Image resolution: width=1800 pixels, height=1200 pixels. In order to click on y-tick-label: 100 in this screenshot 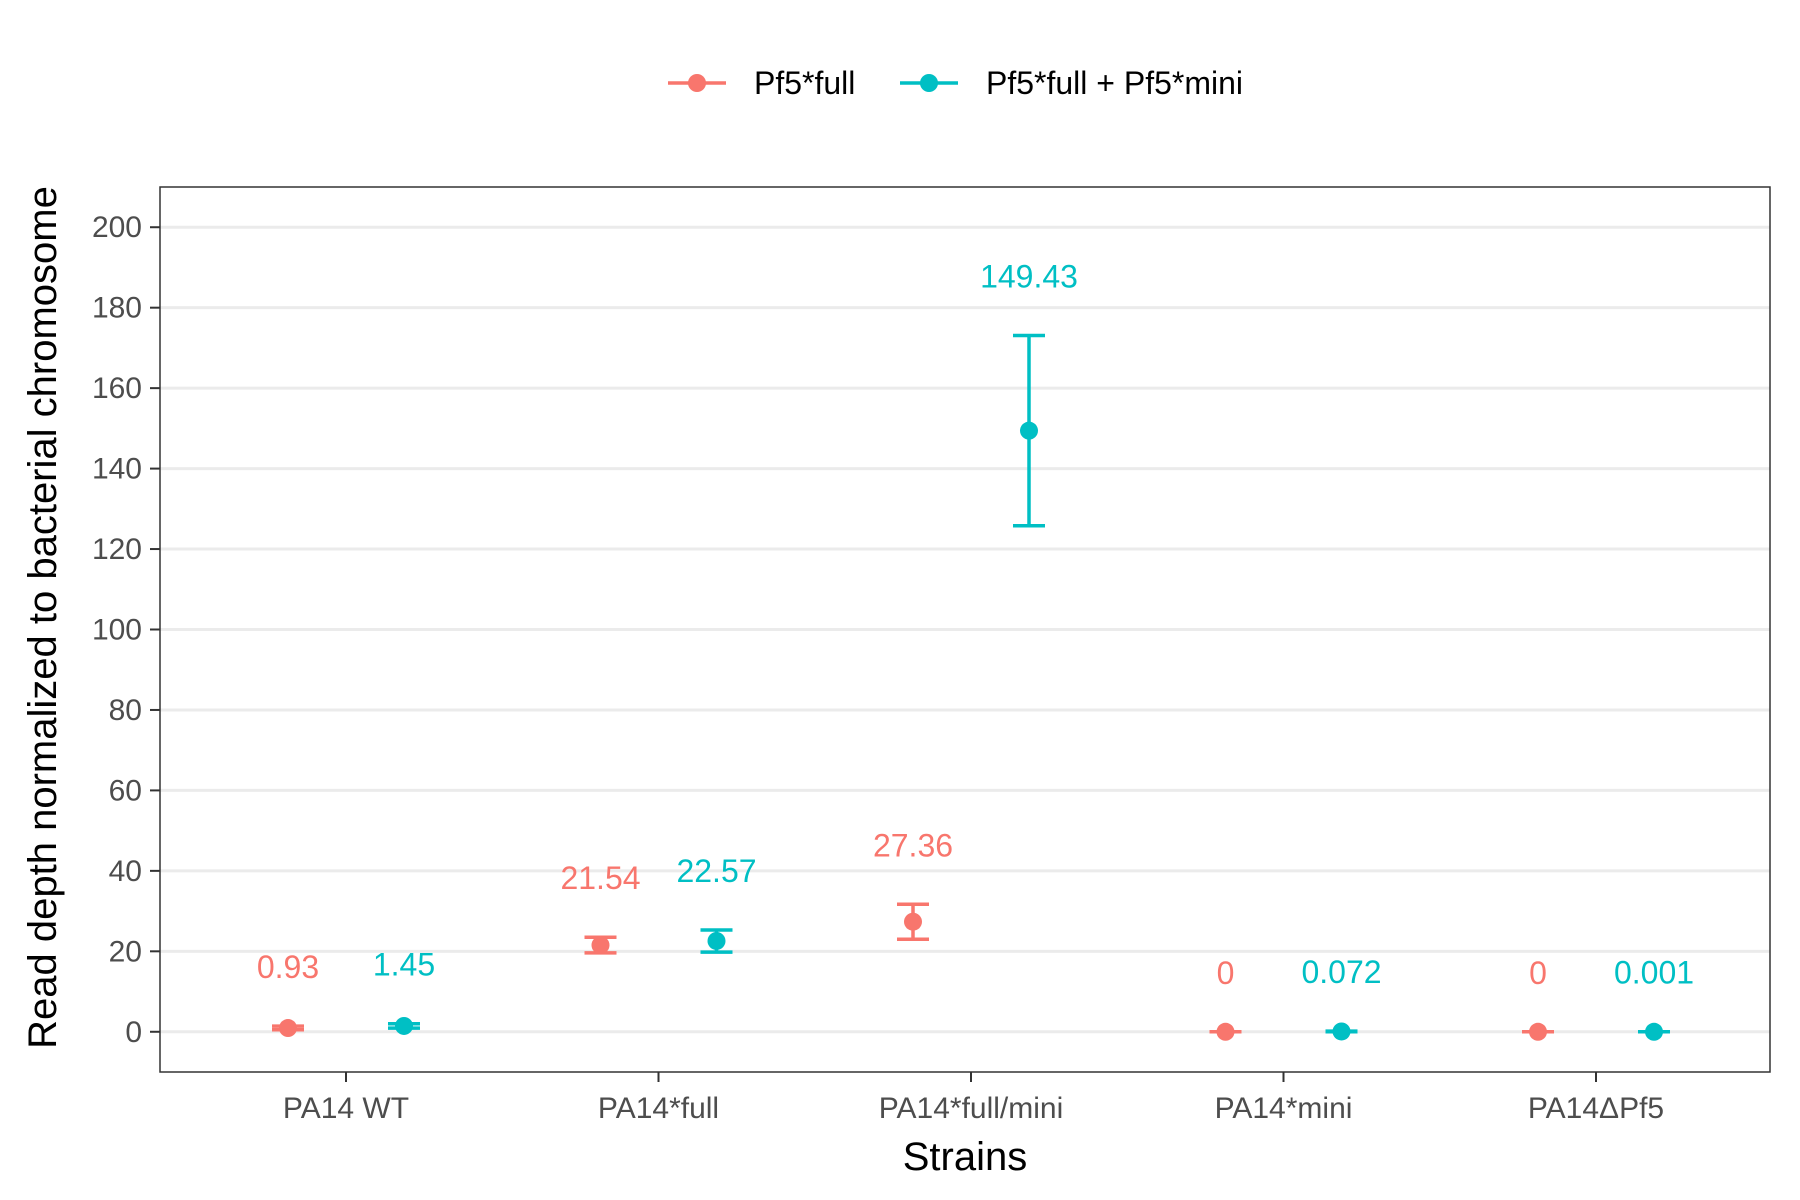, I will do `click(117, 630)`.